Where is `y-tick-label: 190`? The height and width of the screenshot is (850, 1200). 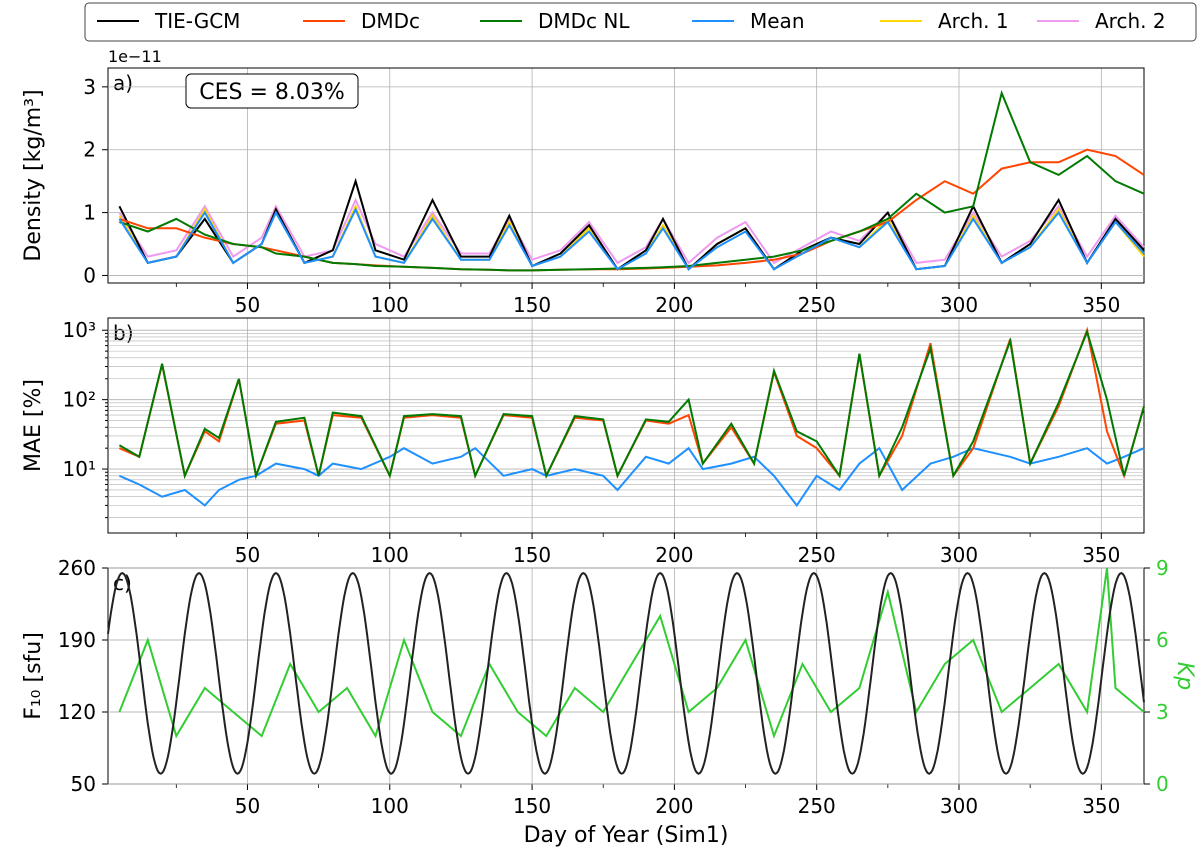 y-tick-label: 190 is located at coordinates (77, 640).